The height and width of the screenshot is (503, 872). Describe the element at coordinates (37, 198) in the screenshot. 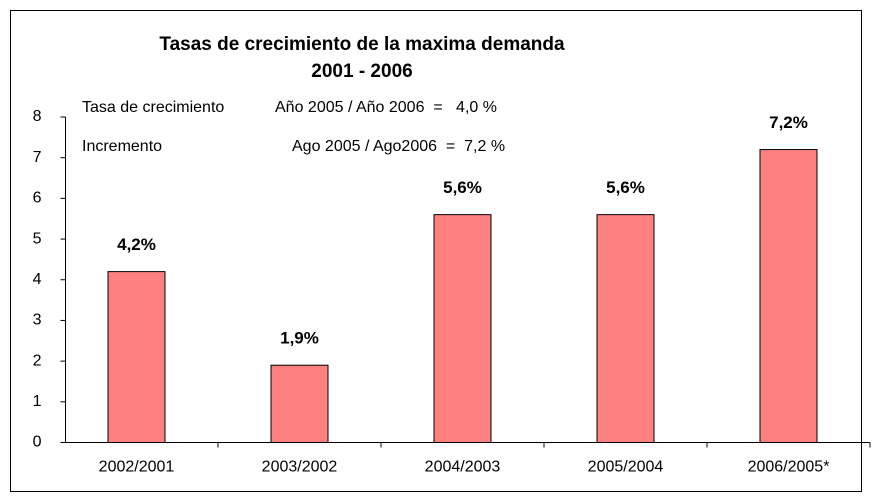

I see `y-tick-label: 6` at that location.